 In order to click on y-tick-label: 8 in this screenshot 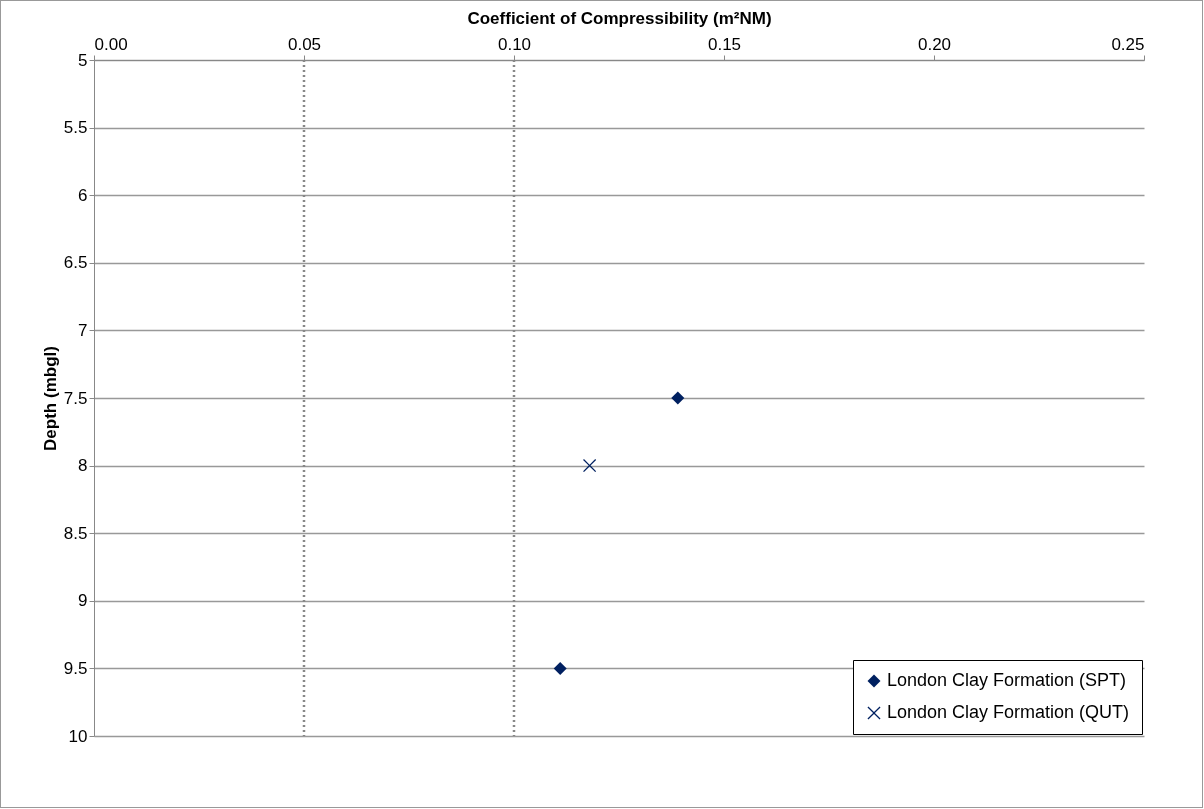, I will do `click(83, 466)`.